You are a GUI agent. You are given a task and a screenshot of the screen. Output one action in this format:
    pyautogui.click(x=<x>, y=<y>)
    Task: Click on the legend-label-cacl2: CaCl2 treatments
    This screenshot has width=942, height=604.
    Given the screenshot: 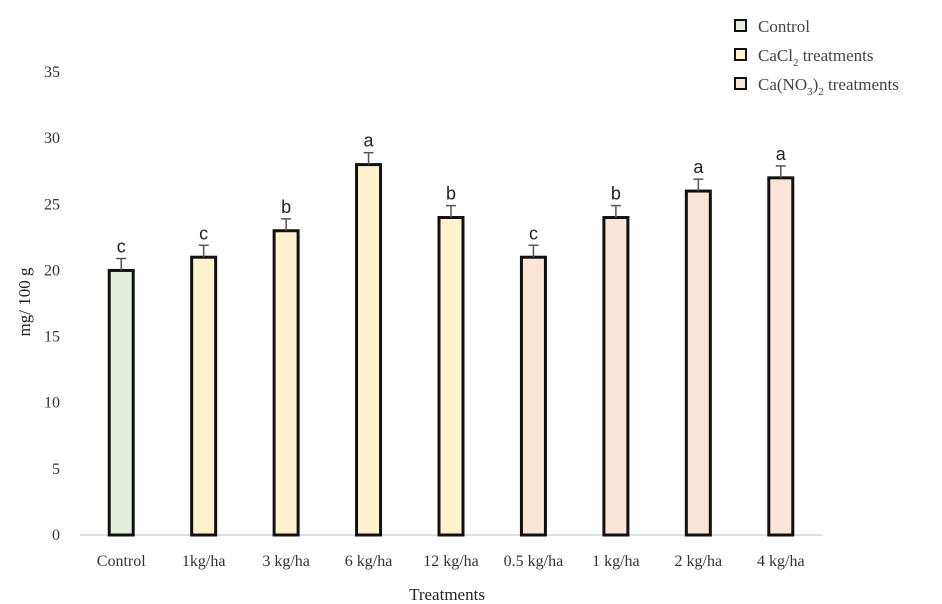 What is the action you would take?
    pyautogui.click(x=816, y=57)
    